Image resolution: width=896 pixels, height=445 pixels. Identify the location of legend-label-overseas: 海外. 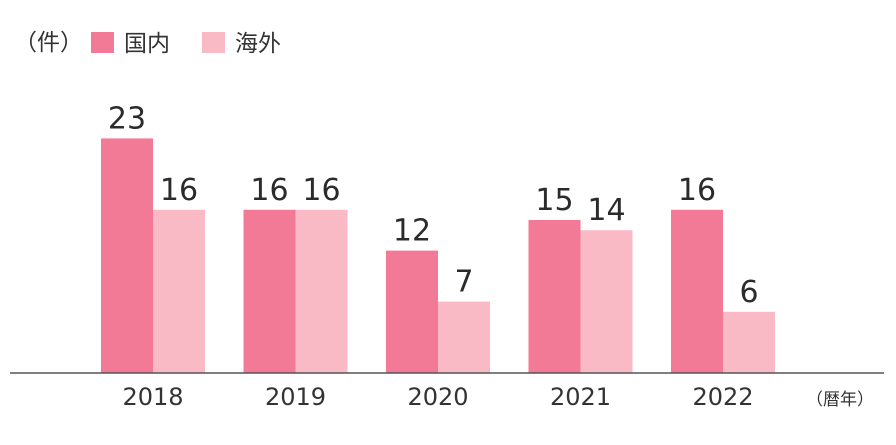
(258, 44).